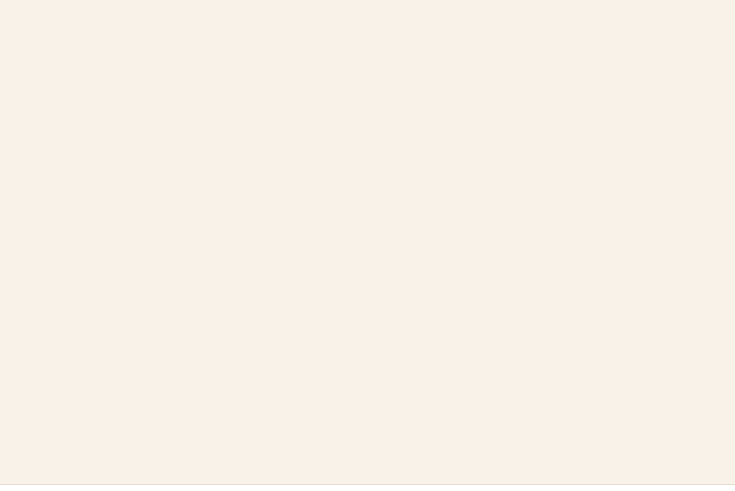 The width and height of the screenshot is (735, 491). What do you see at coordinates (367, 487) in the screenshot?
I see `bottom-strip` at bounding box center [367, 487].